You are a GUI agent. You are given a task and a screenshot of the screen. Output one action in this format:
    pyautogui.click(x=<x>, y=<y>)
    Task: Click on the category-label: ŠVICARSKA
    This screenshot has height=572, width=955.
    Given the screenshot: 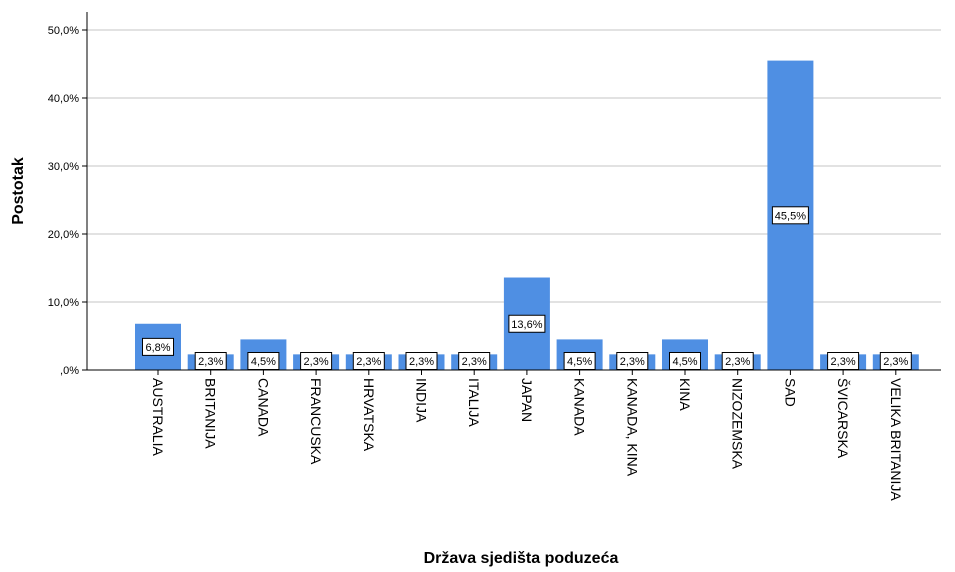 What is the action you would take?
    pyautogui.click(x=843, y=418)
    